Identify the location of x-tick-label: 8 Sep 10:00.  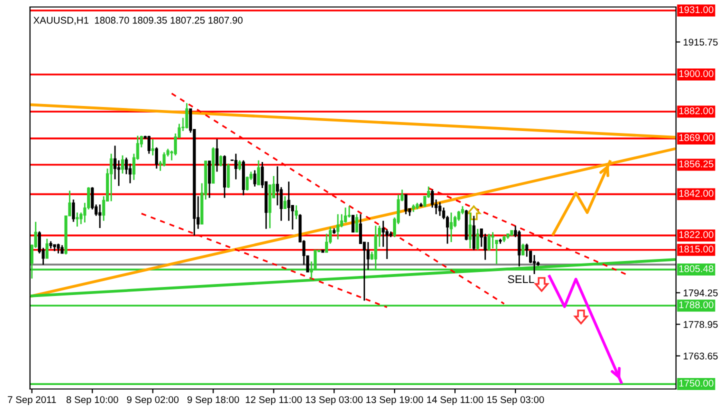
(92, 401).